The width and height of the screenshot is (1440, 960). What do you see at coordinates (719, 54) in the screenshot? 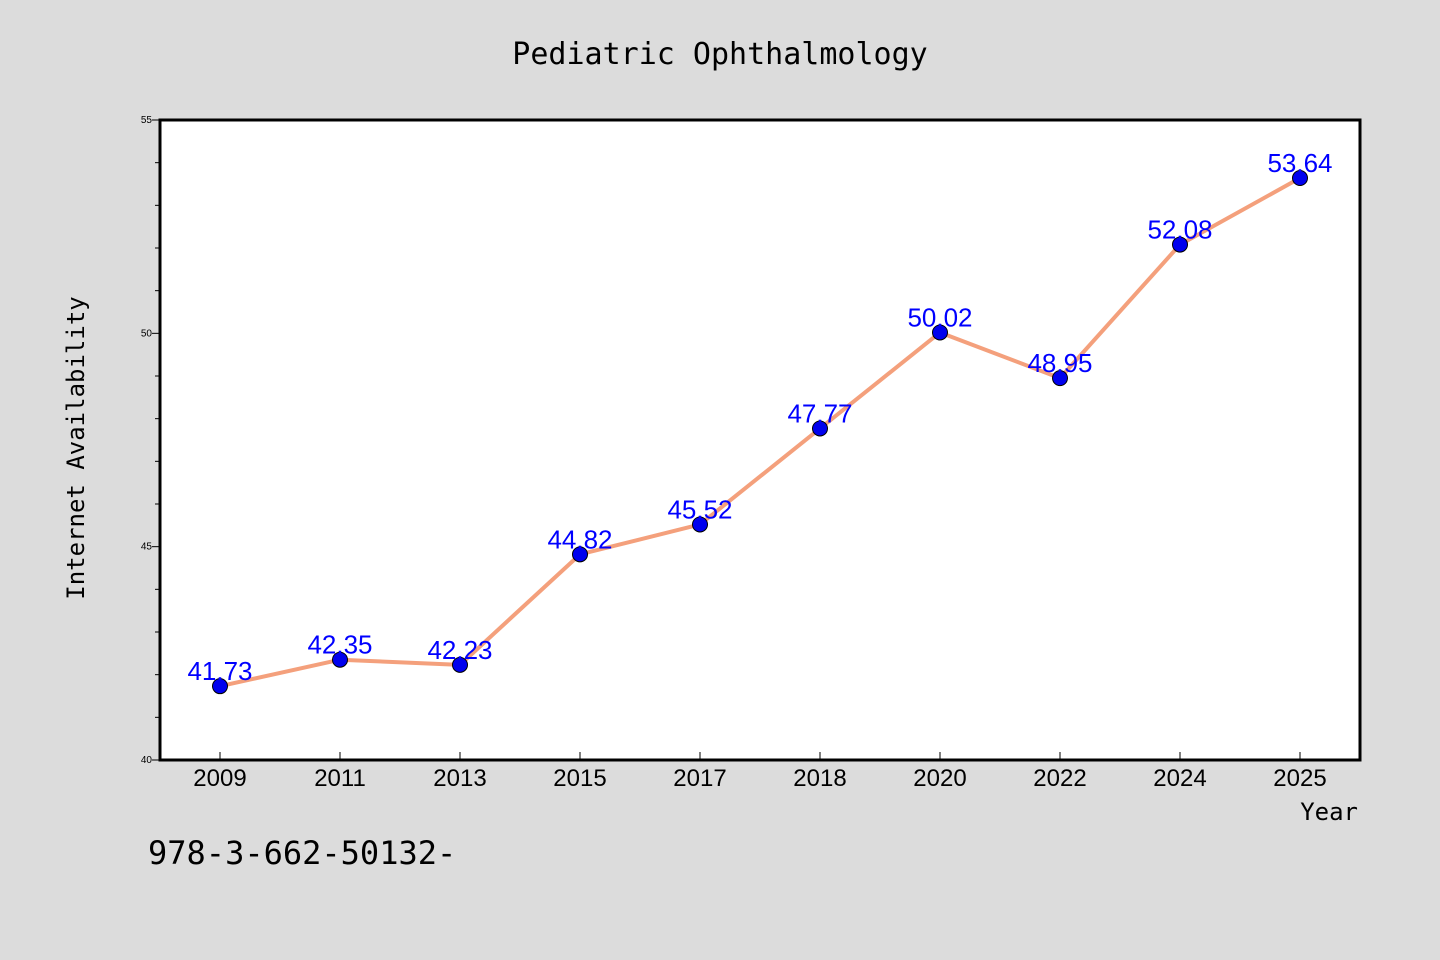
I see `chart-title: Pediatric Ophthalmology` at bounding box center [719, 54].